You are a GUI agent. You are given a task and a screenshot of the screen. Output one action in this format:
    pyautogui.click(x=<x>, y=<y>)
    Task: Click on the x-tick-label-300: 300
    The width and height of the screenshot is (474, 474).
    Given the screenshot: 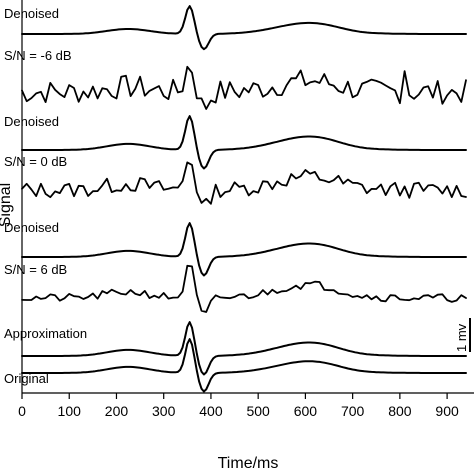 What is the action you would take?
    pyautogui.click(x=164, y=411)
    